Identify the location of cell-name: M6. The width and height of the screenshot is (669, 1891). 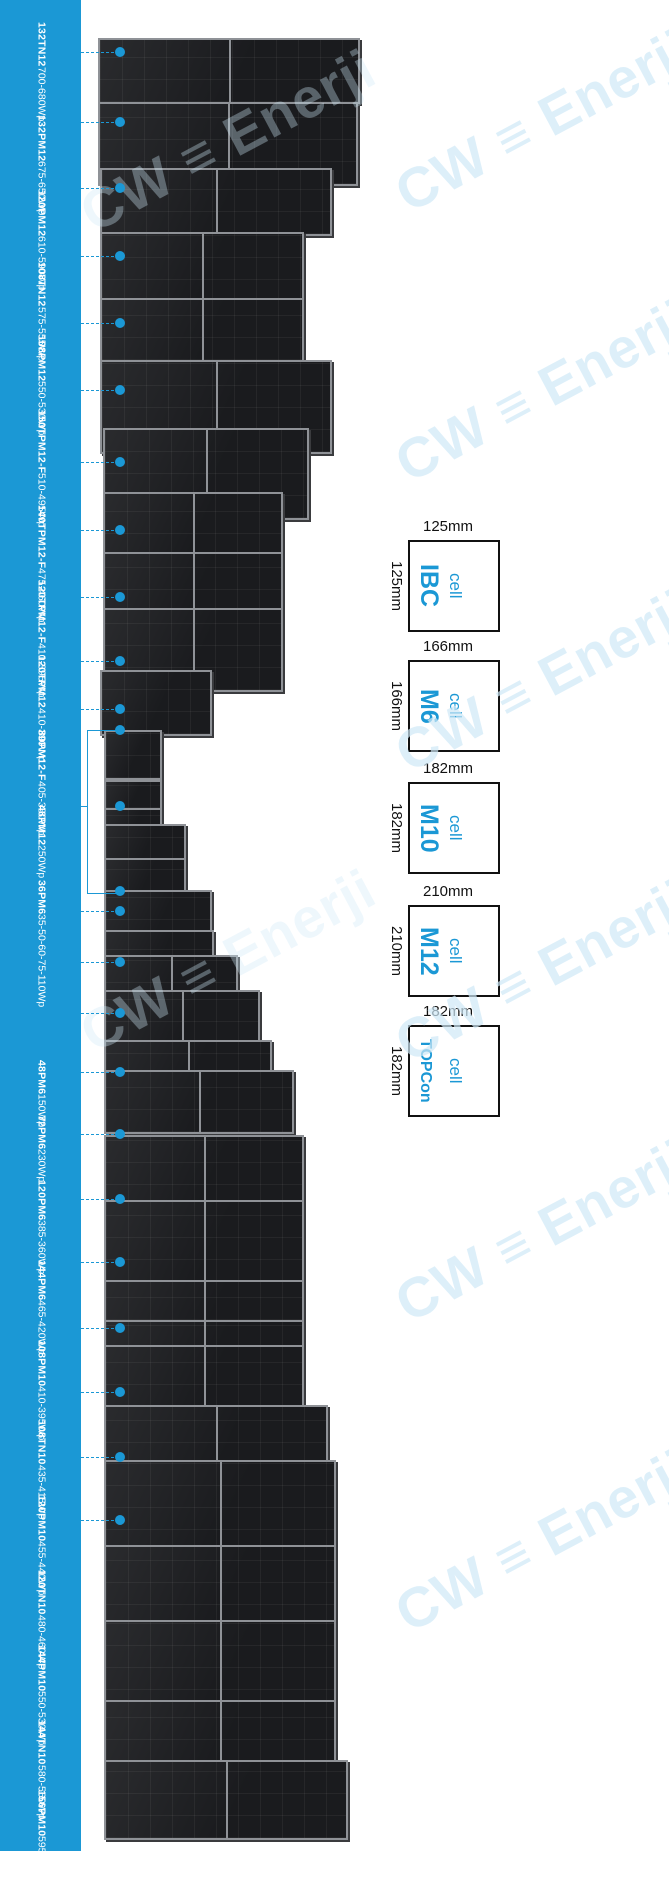
(429, 706).